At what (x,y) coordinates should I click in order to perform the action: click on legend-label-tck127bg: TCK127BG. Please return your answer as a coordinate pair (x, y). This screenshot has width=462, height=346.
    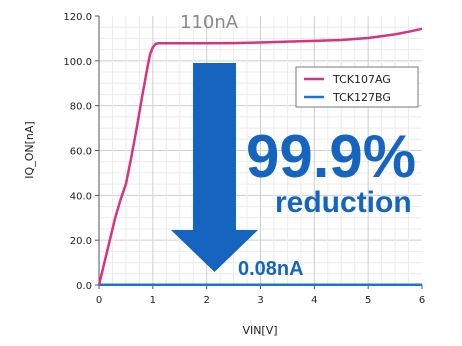
    Looking at the image, I should click on (361, 97).